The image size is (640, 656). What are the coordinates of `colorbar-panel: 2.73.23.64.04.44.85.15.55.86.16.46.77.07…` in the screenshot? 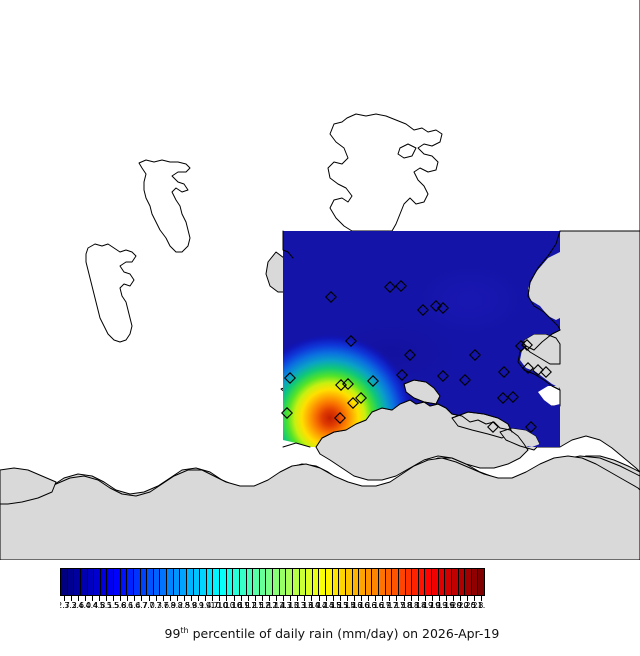 It's located at (320, 603).